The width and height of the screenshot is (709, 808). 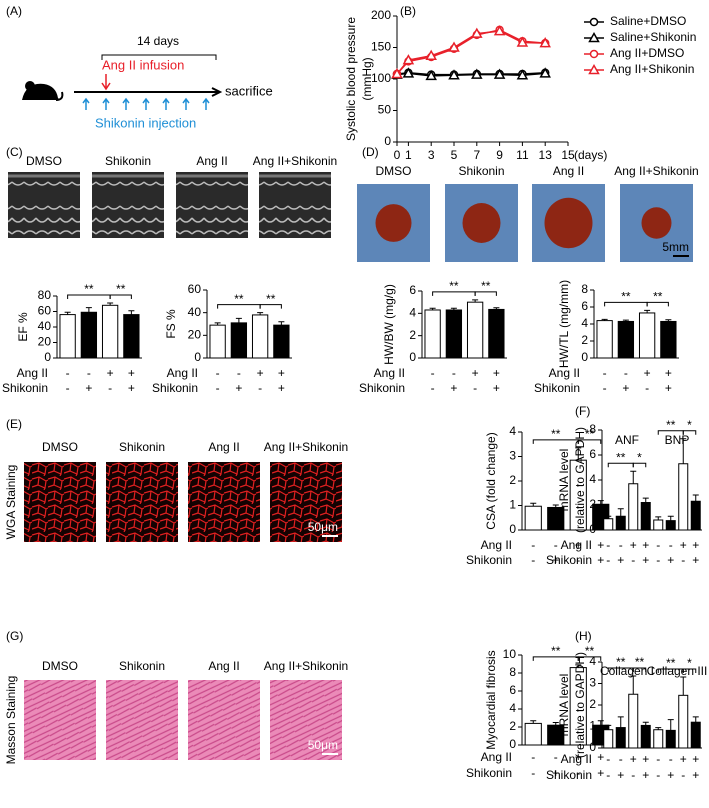 I want to click on treatment-label: Shikonin, so click(x=175, y=388).